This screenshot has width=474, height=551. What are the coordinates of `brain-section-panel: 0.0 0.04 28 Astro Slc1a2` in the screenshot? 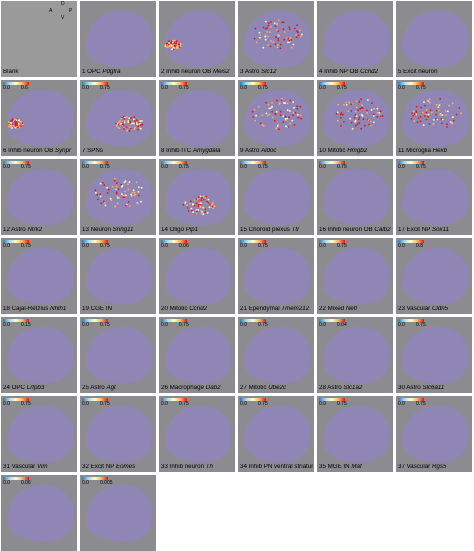 It's located at (355, 355).